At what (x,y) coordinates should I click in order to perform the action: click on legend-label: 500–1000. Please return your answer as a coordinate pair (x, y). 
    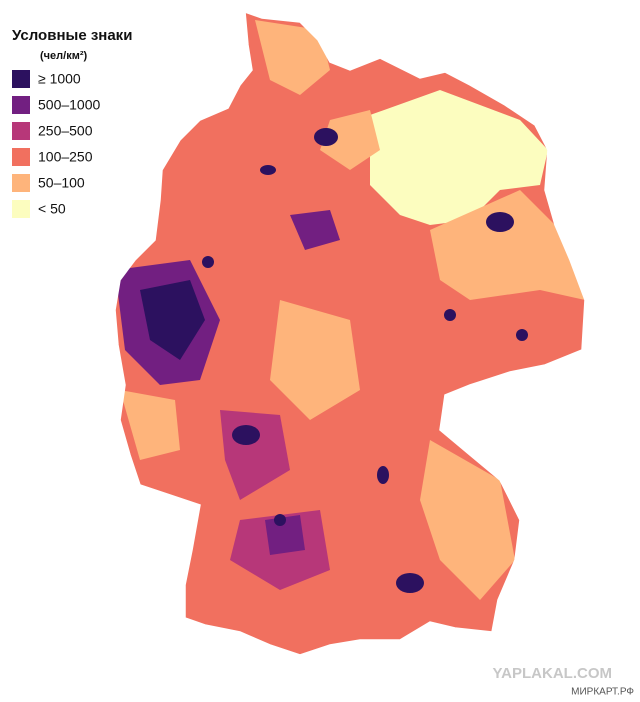
    Looking at the image, I should click on (69, 105).